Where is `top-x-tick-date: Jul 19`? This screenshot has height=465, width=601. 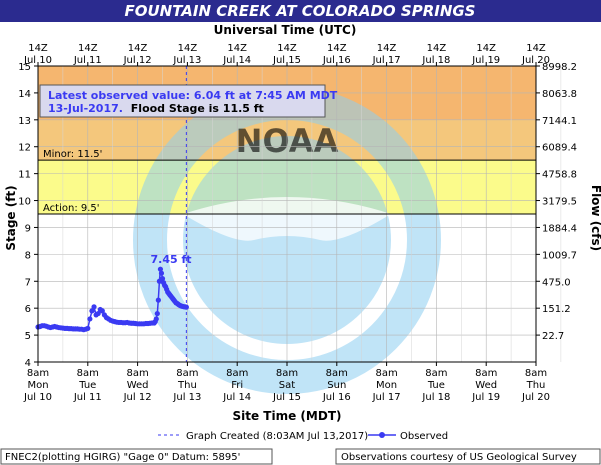 top-x-tick-date: Jul 19 is located at coordinates (485, 60).